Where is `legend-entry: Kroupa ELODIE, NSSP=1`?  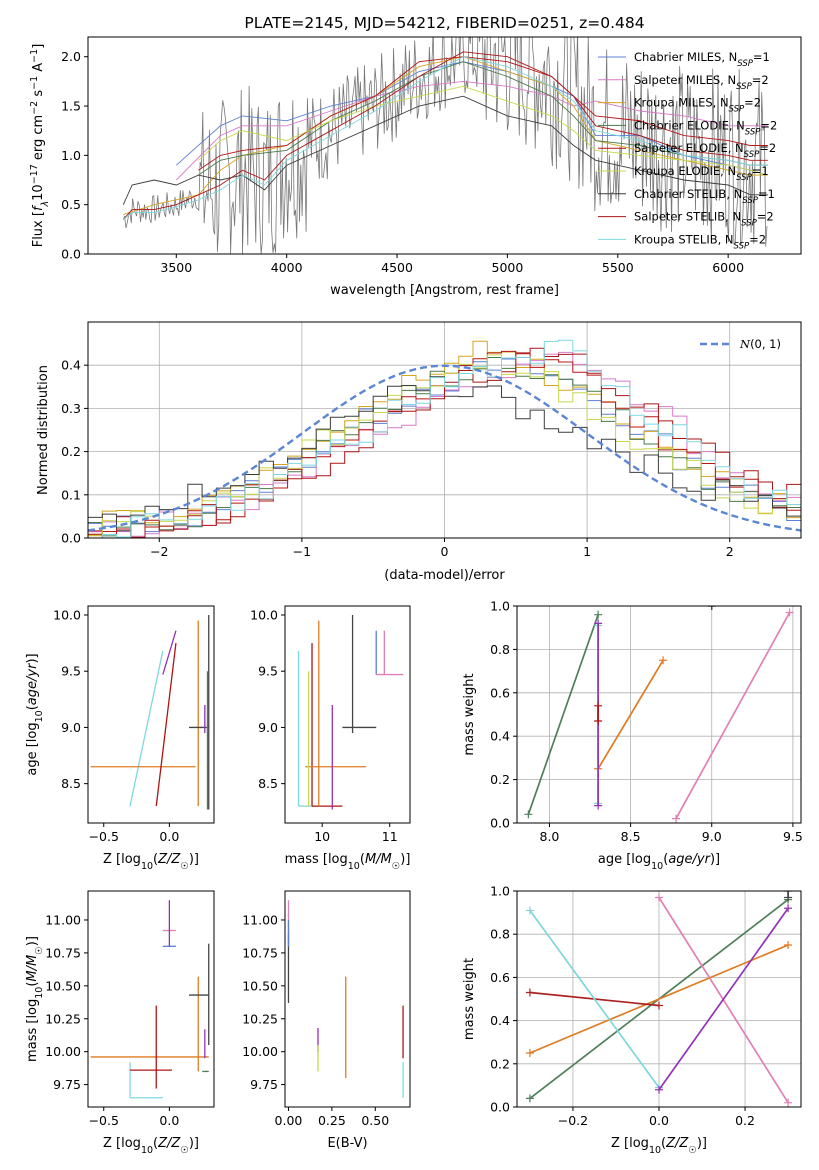 legend-entry: Kroupa ELODIE, NSSP=1 is located at coordinates (701, 173).